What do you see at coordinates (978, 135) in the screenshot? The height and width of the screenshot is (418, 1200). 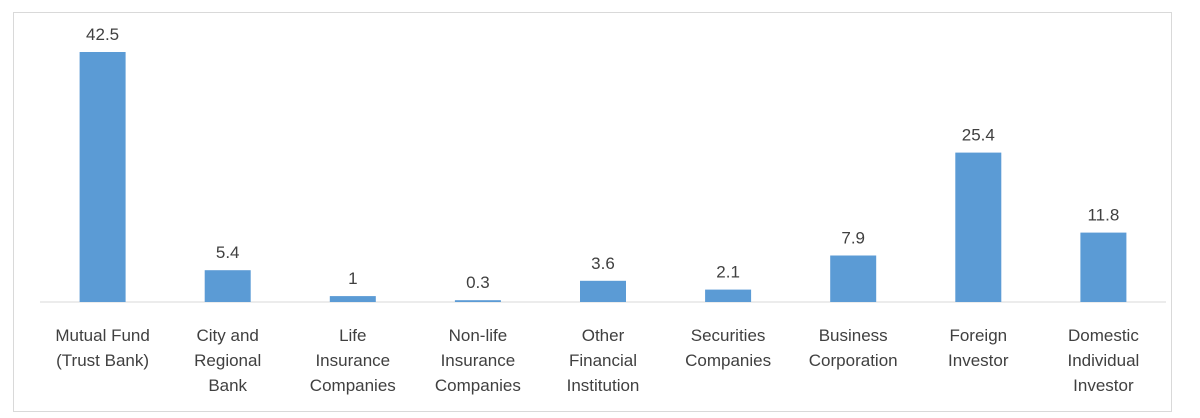 I see `data-label-7: 25.4` at bounding box center [978, 135].